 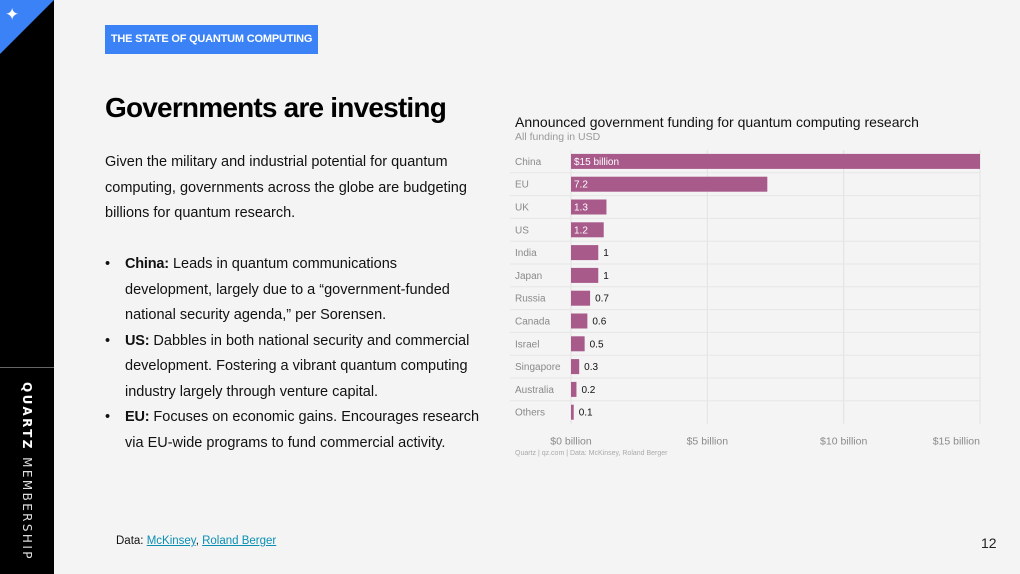 I want to click on bar-value-label: $15 billion, so click(x=596, y=162).